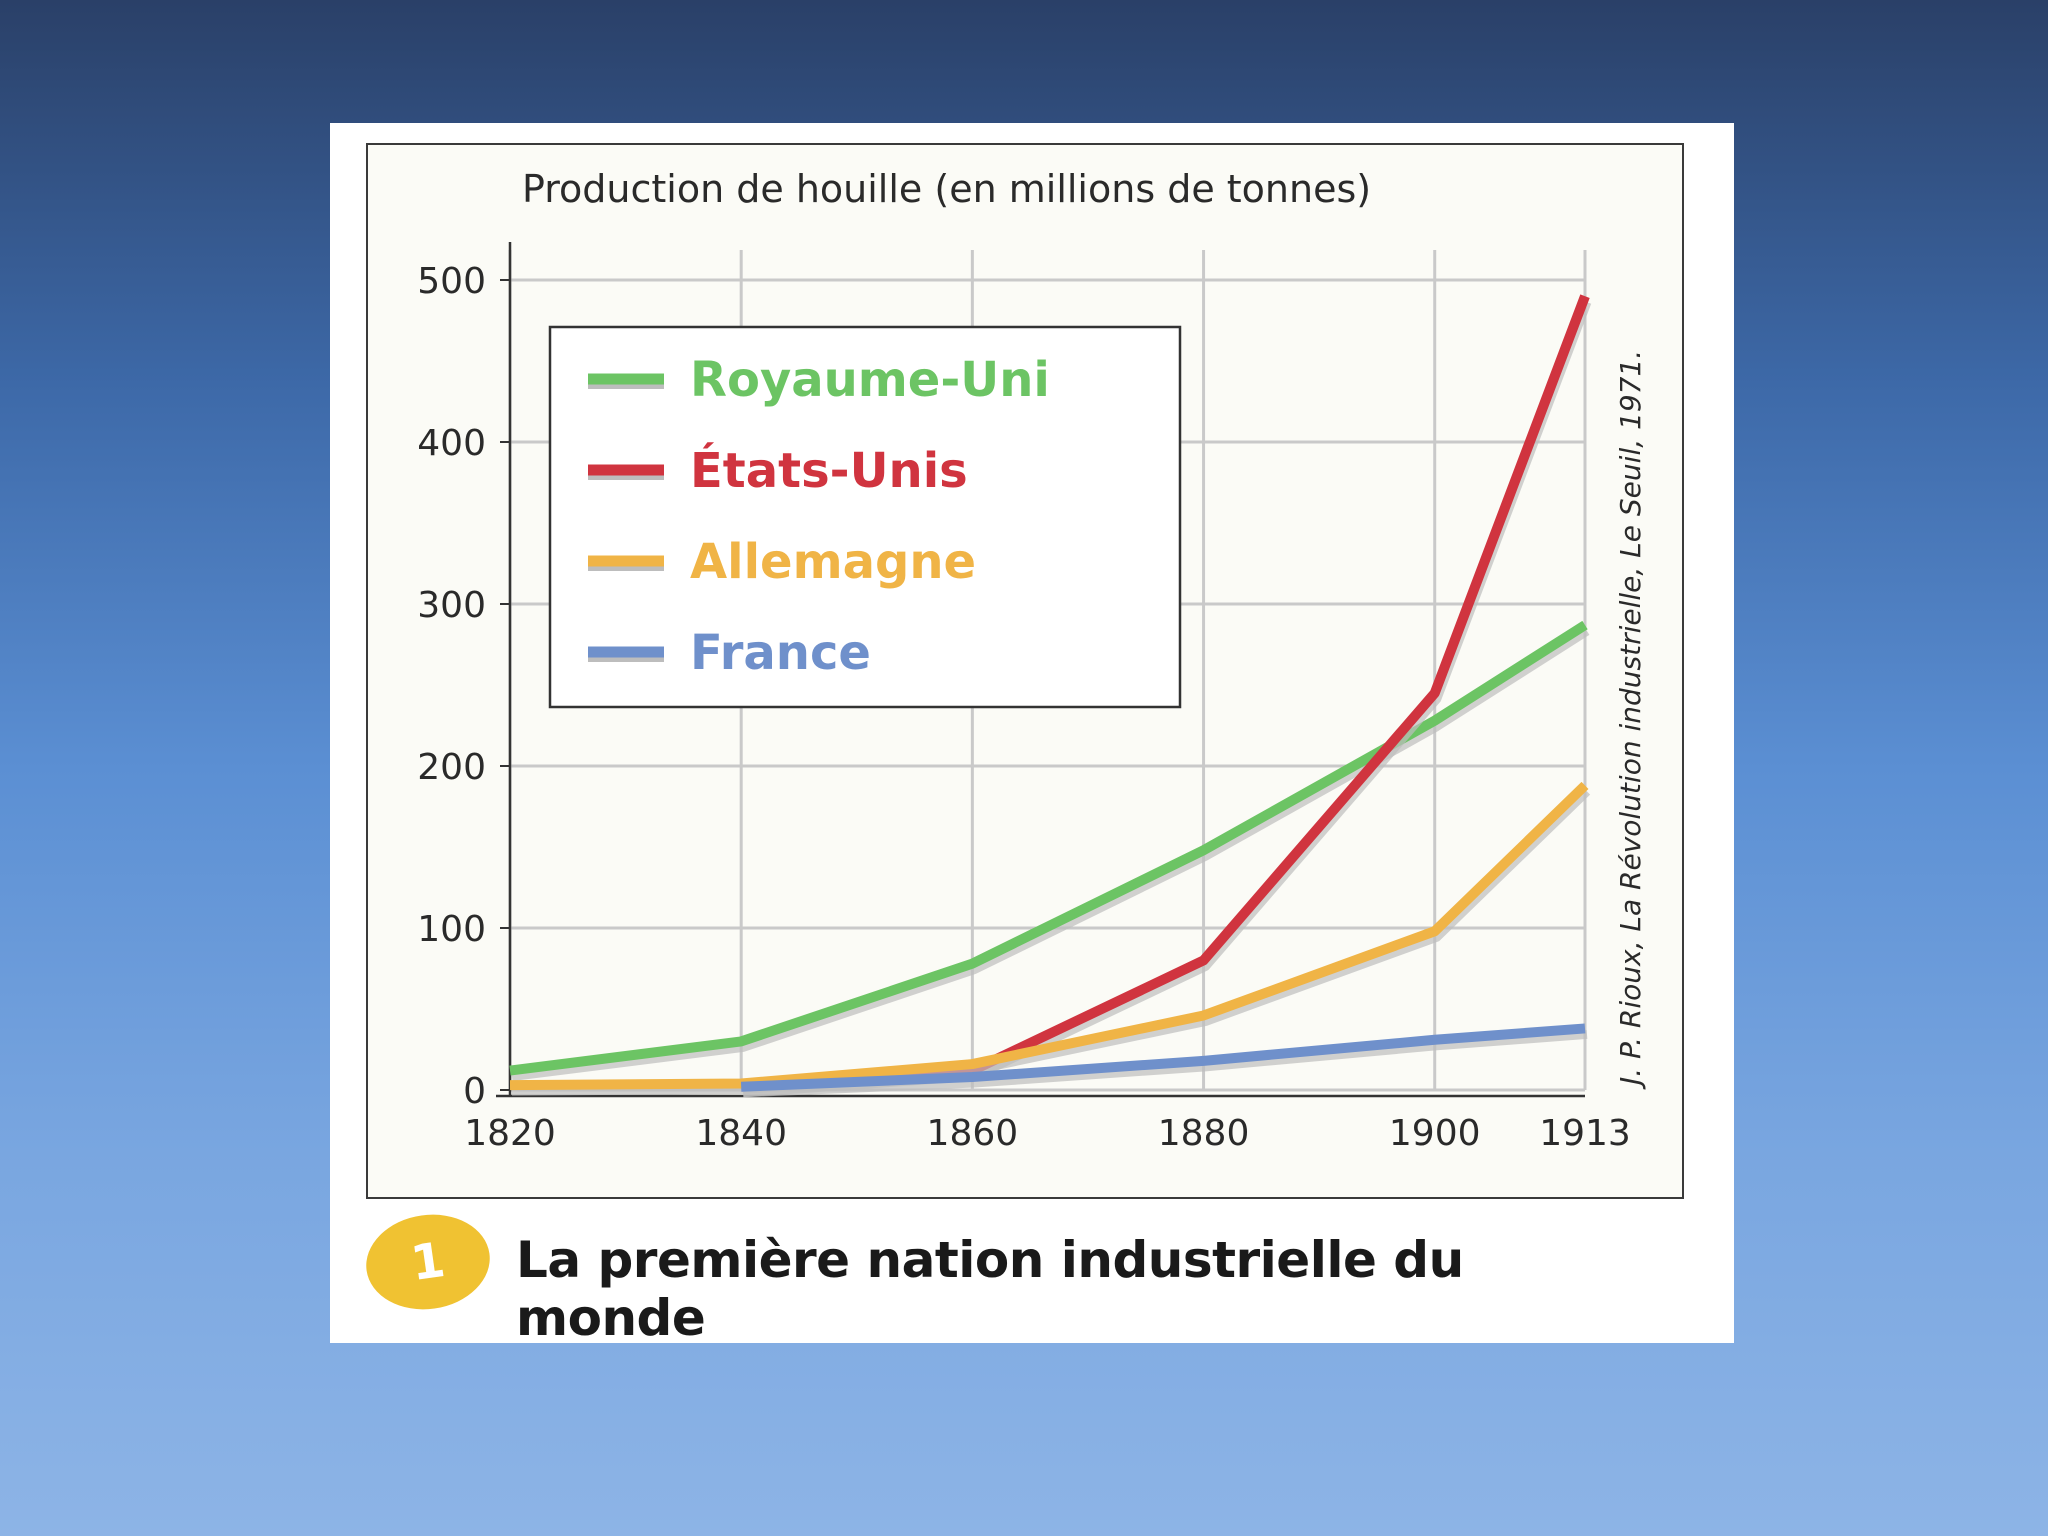 This screenshot has height=1536, width=2048. Describe the element at coordinates (833, 562) in the screenshot. I see `legend-label: Allemagne` at that location.